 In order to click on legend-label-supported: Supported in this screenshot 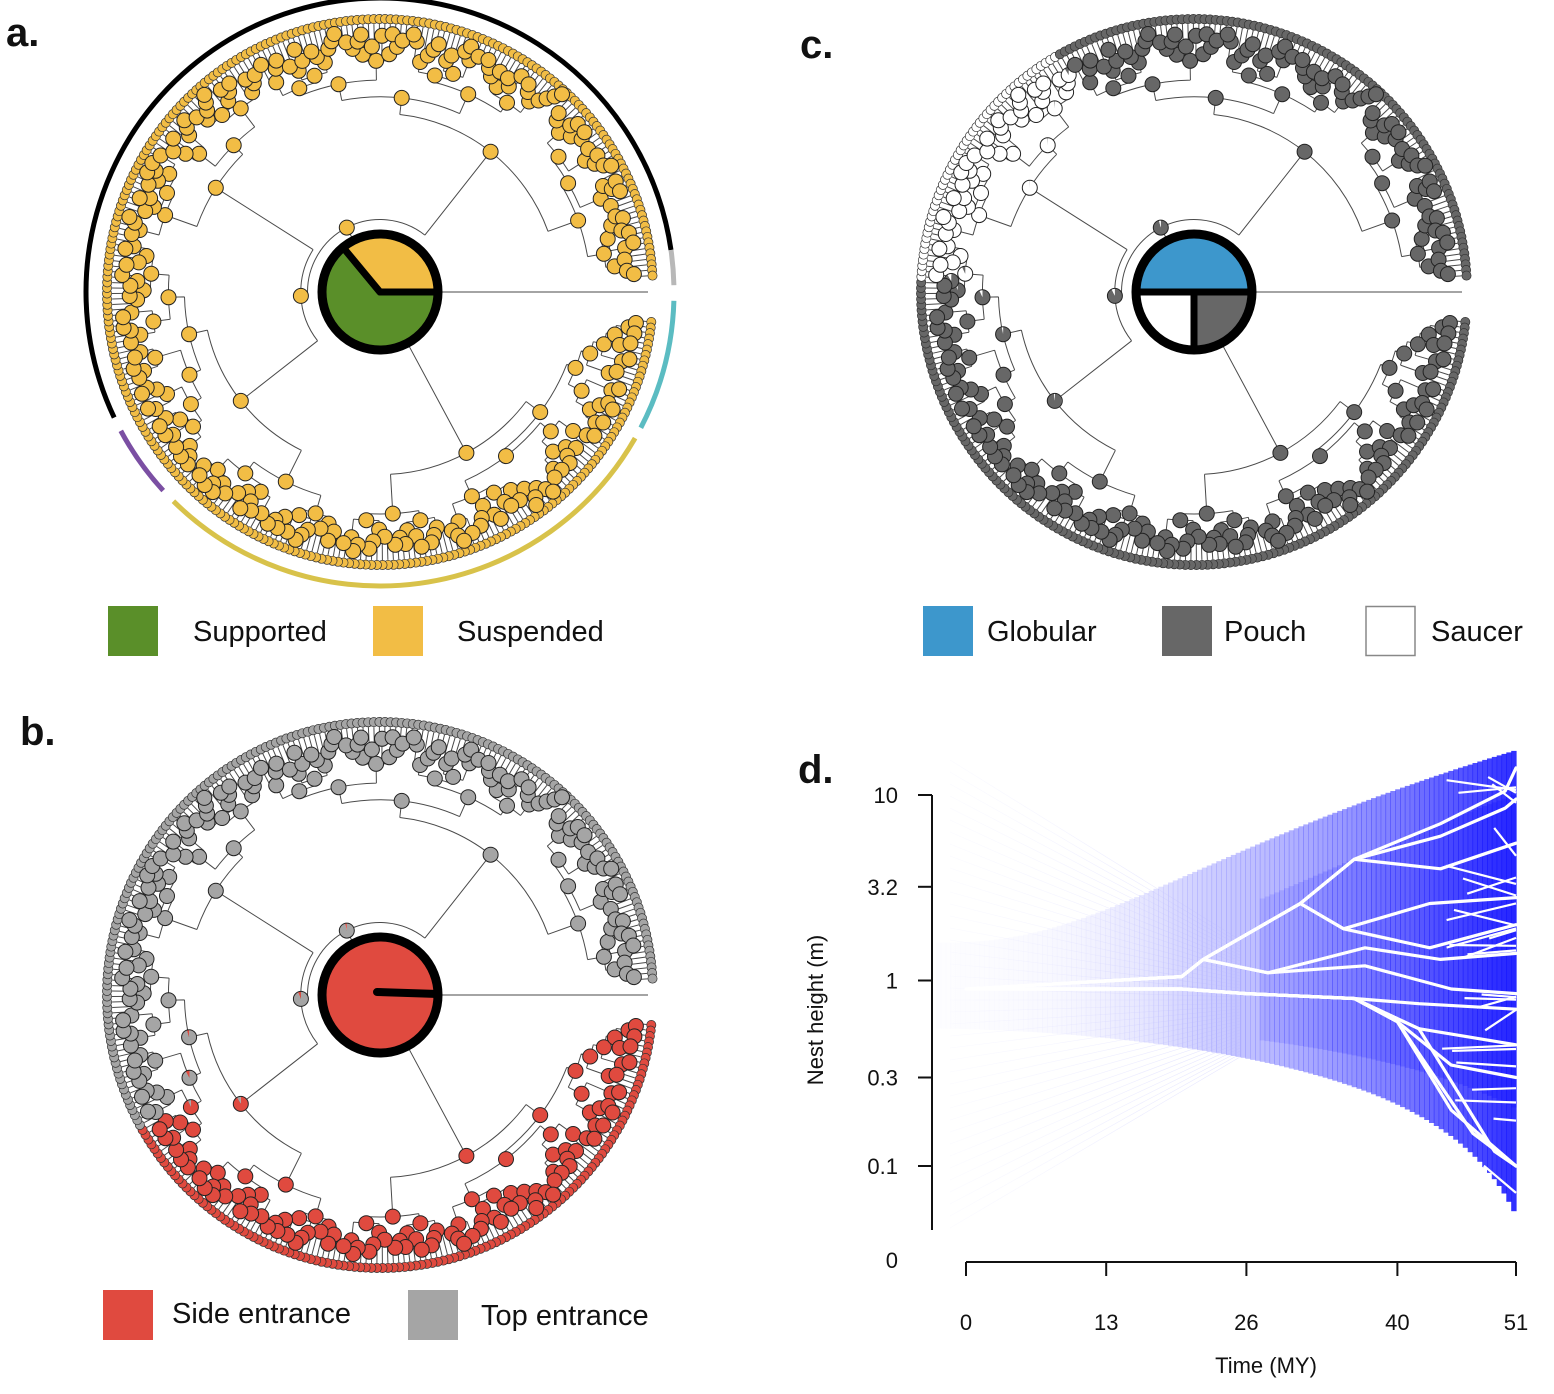, I will do `click(260, 632)`.